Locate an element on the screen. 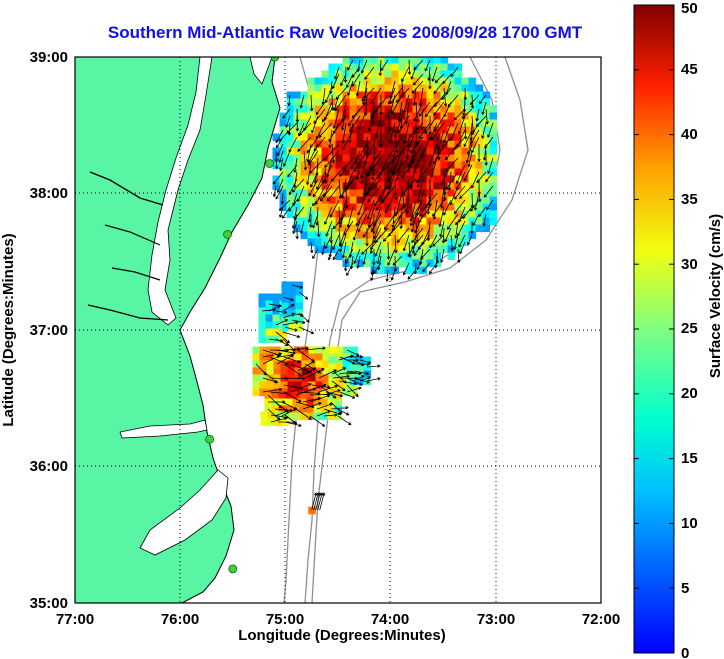 Image resolution: width=724 pixels, height=659 pixels. lon-tick-label: 72:00 is located at coordinates (601, 619).